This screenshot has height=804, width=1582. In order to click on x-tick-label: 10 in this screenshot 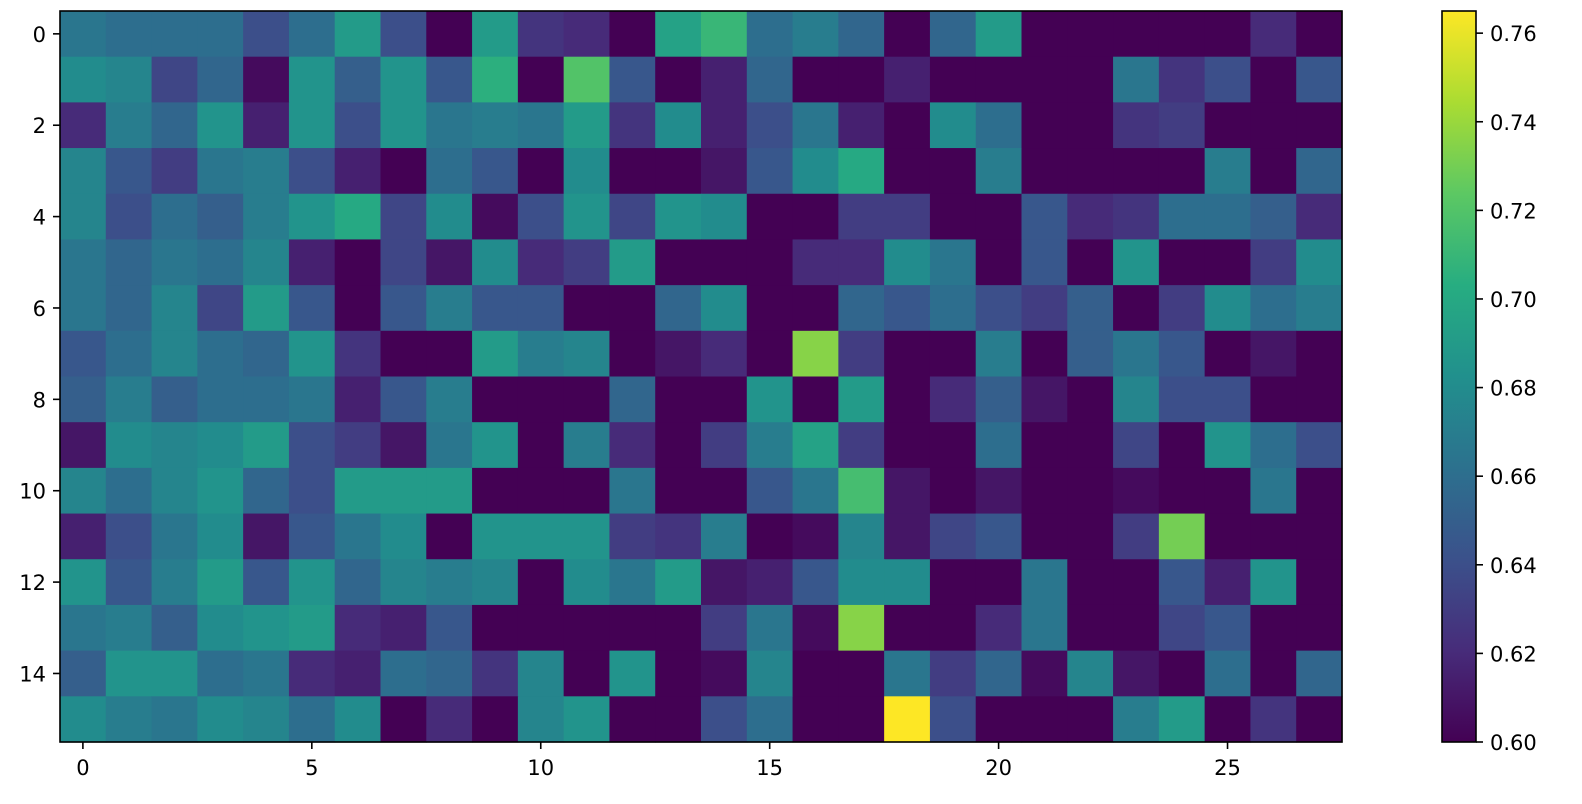, I will do `click(540, 768)`.